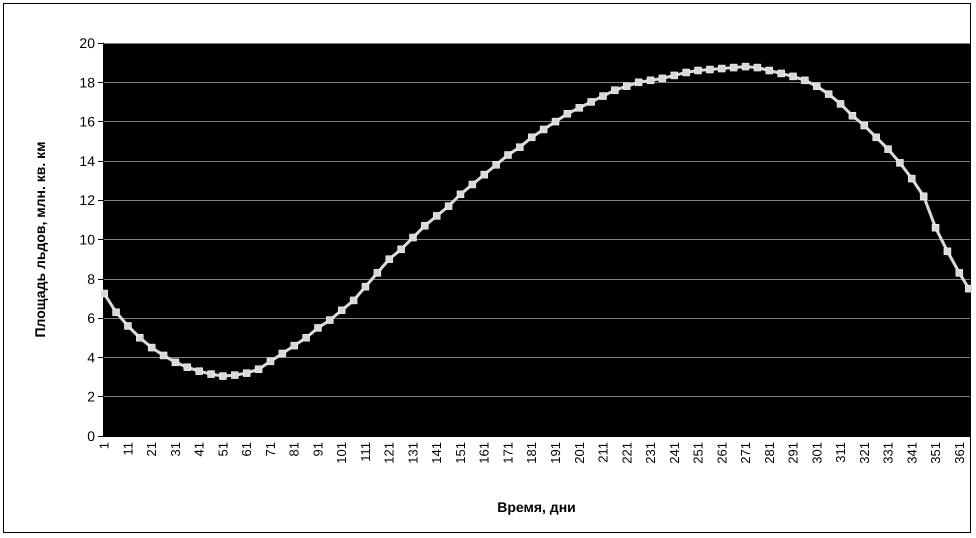 This screenshot has width=976, height=538. What do you see at coordinates (318, 449) in the screenshot?
I see `x-tick-label: 91` at bounding box center [318, 449].